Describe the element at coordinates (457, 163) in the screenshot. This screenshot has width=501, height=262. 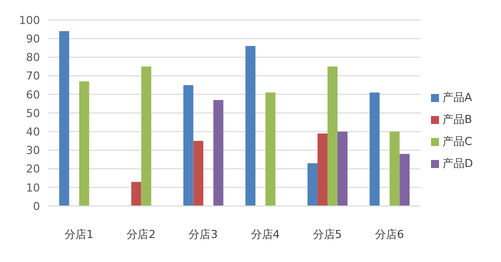
I see `legend-label: 产品D` at that location.